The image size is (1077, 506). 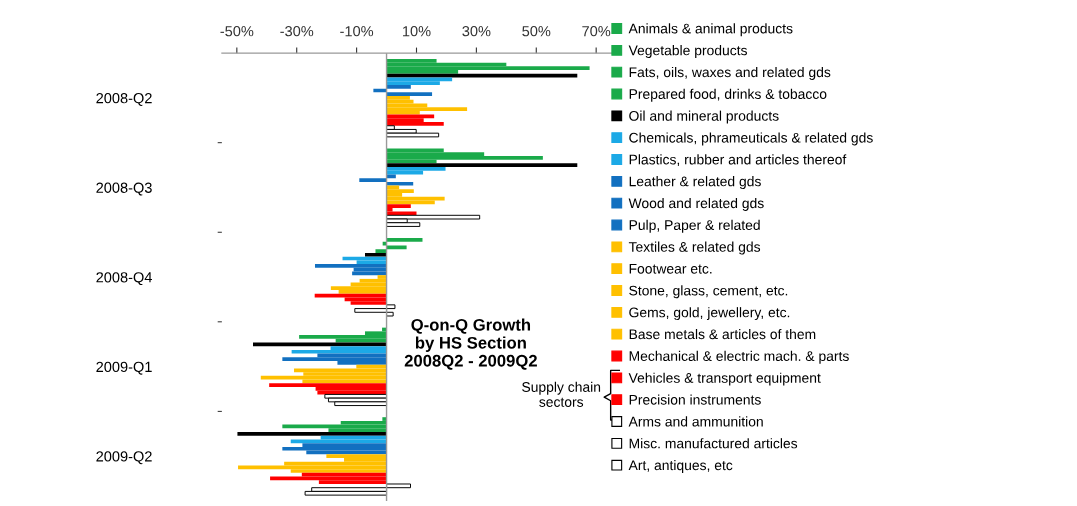 What do you see at coordinates (297, 31) in the screenshot?
I see `x-tick-label: -30%` at bounding box center [297, 31].